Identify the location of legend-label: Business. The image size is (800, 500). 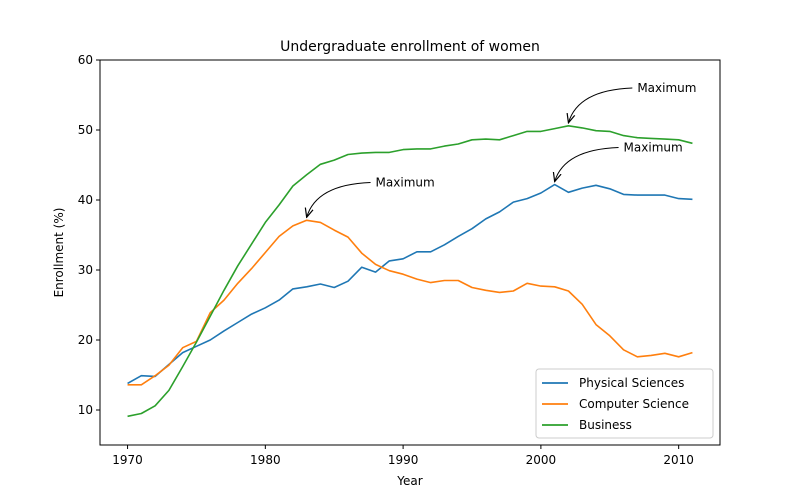
(605, 425).